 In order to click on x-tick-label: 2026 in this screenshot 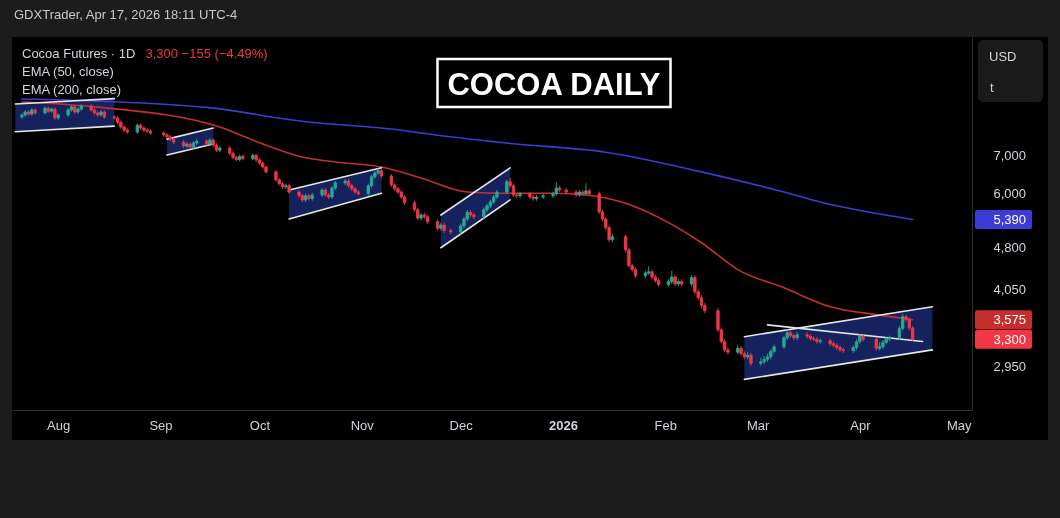, I will do `click(563, 426)`.